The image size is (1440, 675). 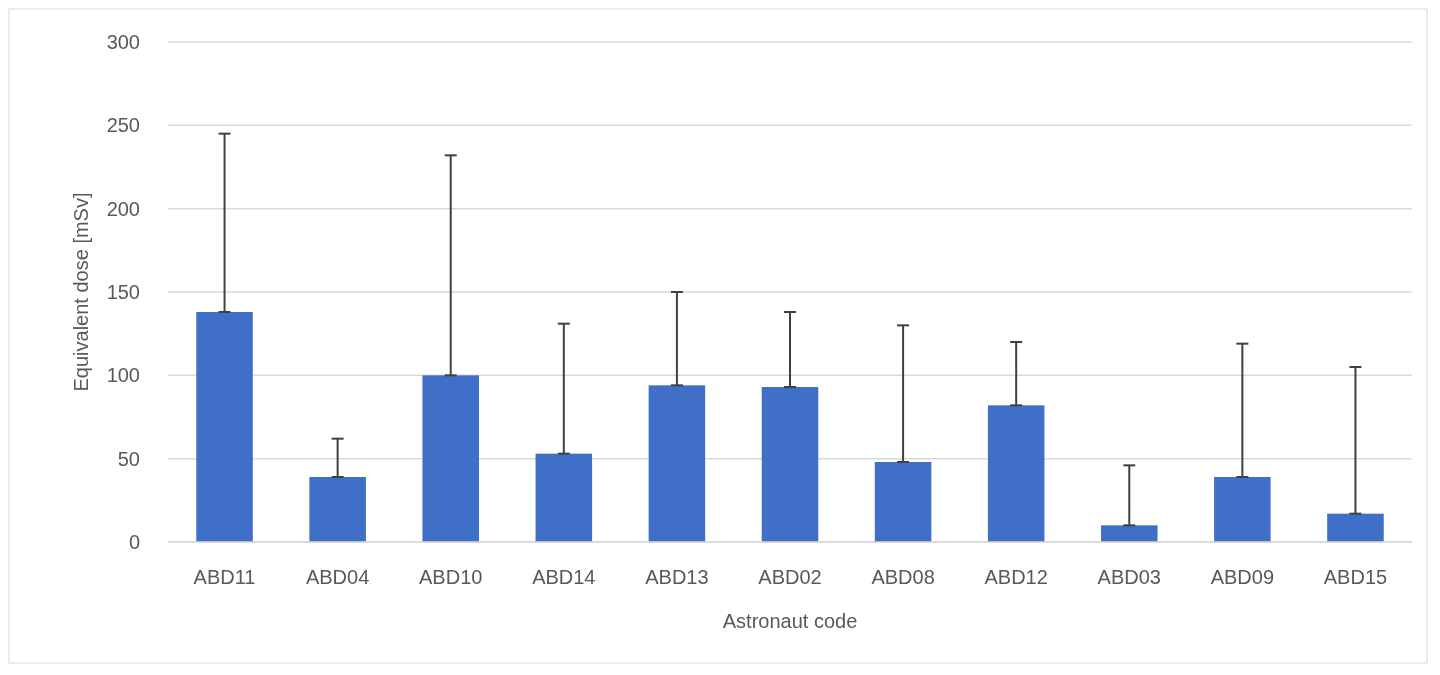 I want to click on y-tick-label: 200, so click(x=123, y=208).